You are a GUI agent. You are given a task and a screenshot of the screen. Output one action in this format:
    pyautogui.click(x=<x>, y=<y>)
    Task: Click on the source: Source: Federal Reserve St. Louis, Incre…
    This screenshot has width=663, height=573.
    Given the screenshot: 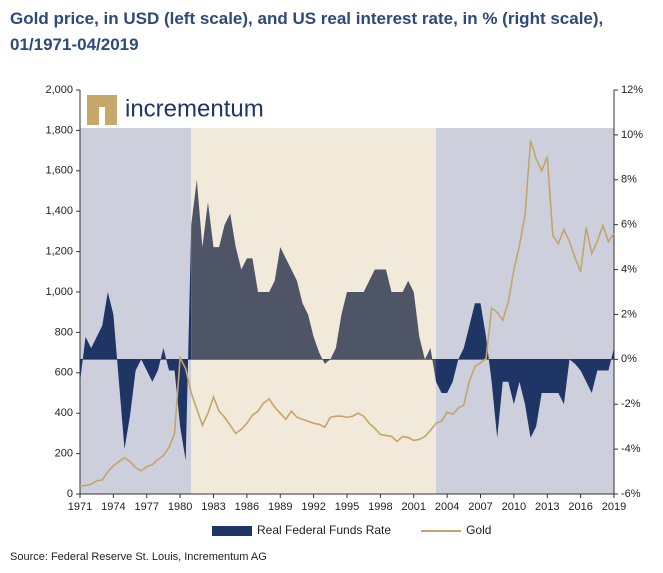 What is the action you would take?
    pyautogui.click(x=138, y=557)
    